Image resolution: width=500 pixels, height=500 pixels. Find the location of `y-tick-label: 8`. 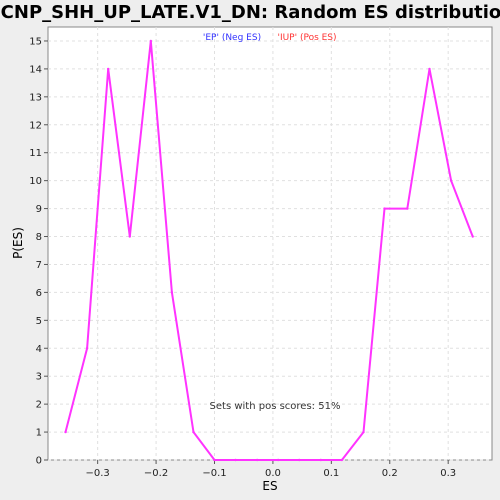

y-tick-label: 8 is located at coordinates (39, 237).